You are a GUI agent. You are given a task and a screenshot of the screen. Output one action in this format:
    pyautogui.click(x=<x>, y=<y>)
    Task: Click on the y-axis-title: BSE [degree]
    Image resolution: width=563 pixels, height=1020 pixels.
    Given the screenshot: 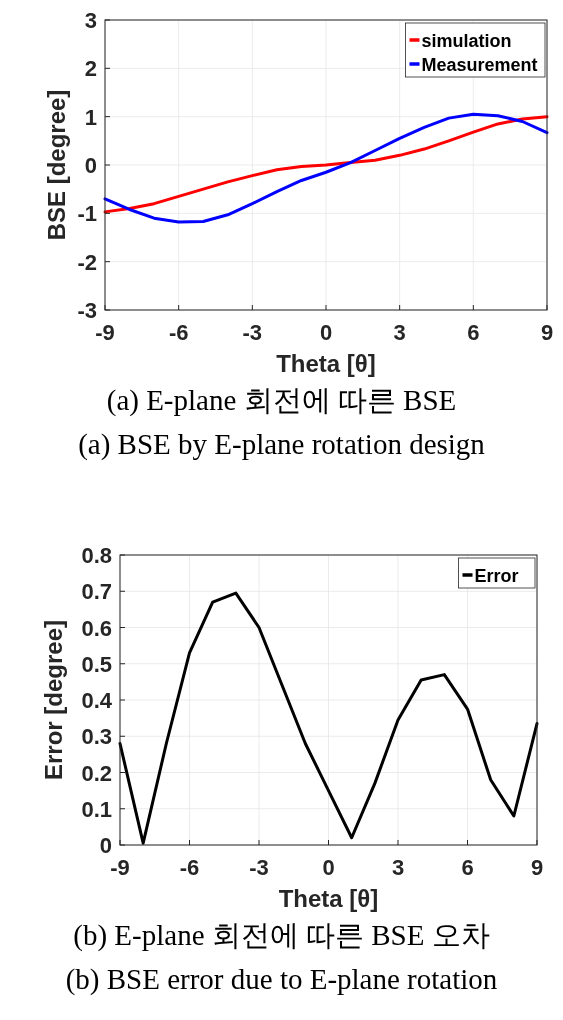 What is the action you would take?
    pyautogui.click(x=56, y=165)
    